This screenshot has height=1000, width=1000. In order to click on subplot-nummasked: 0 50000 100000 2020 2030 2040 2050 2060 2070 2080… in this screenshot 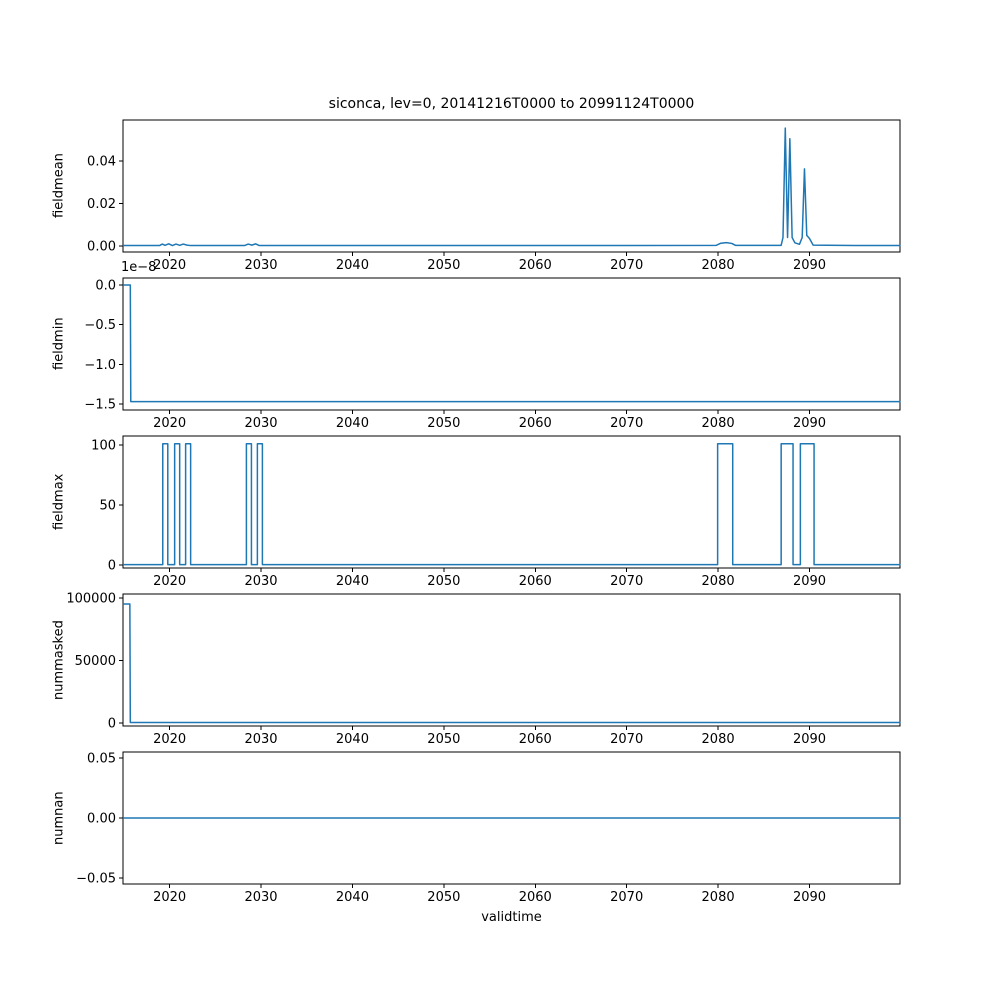, I will do `click(483, 669)`.